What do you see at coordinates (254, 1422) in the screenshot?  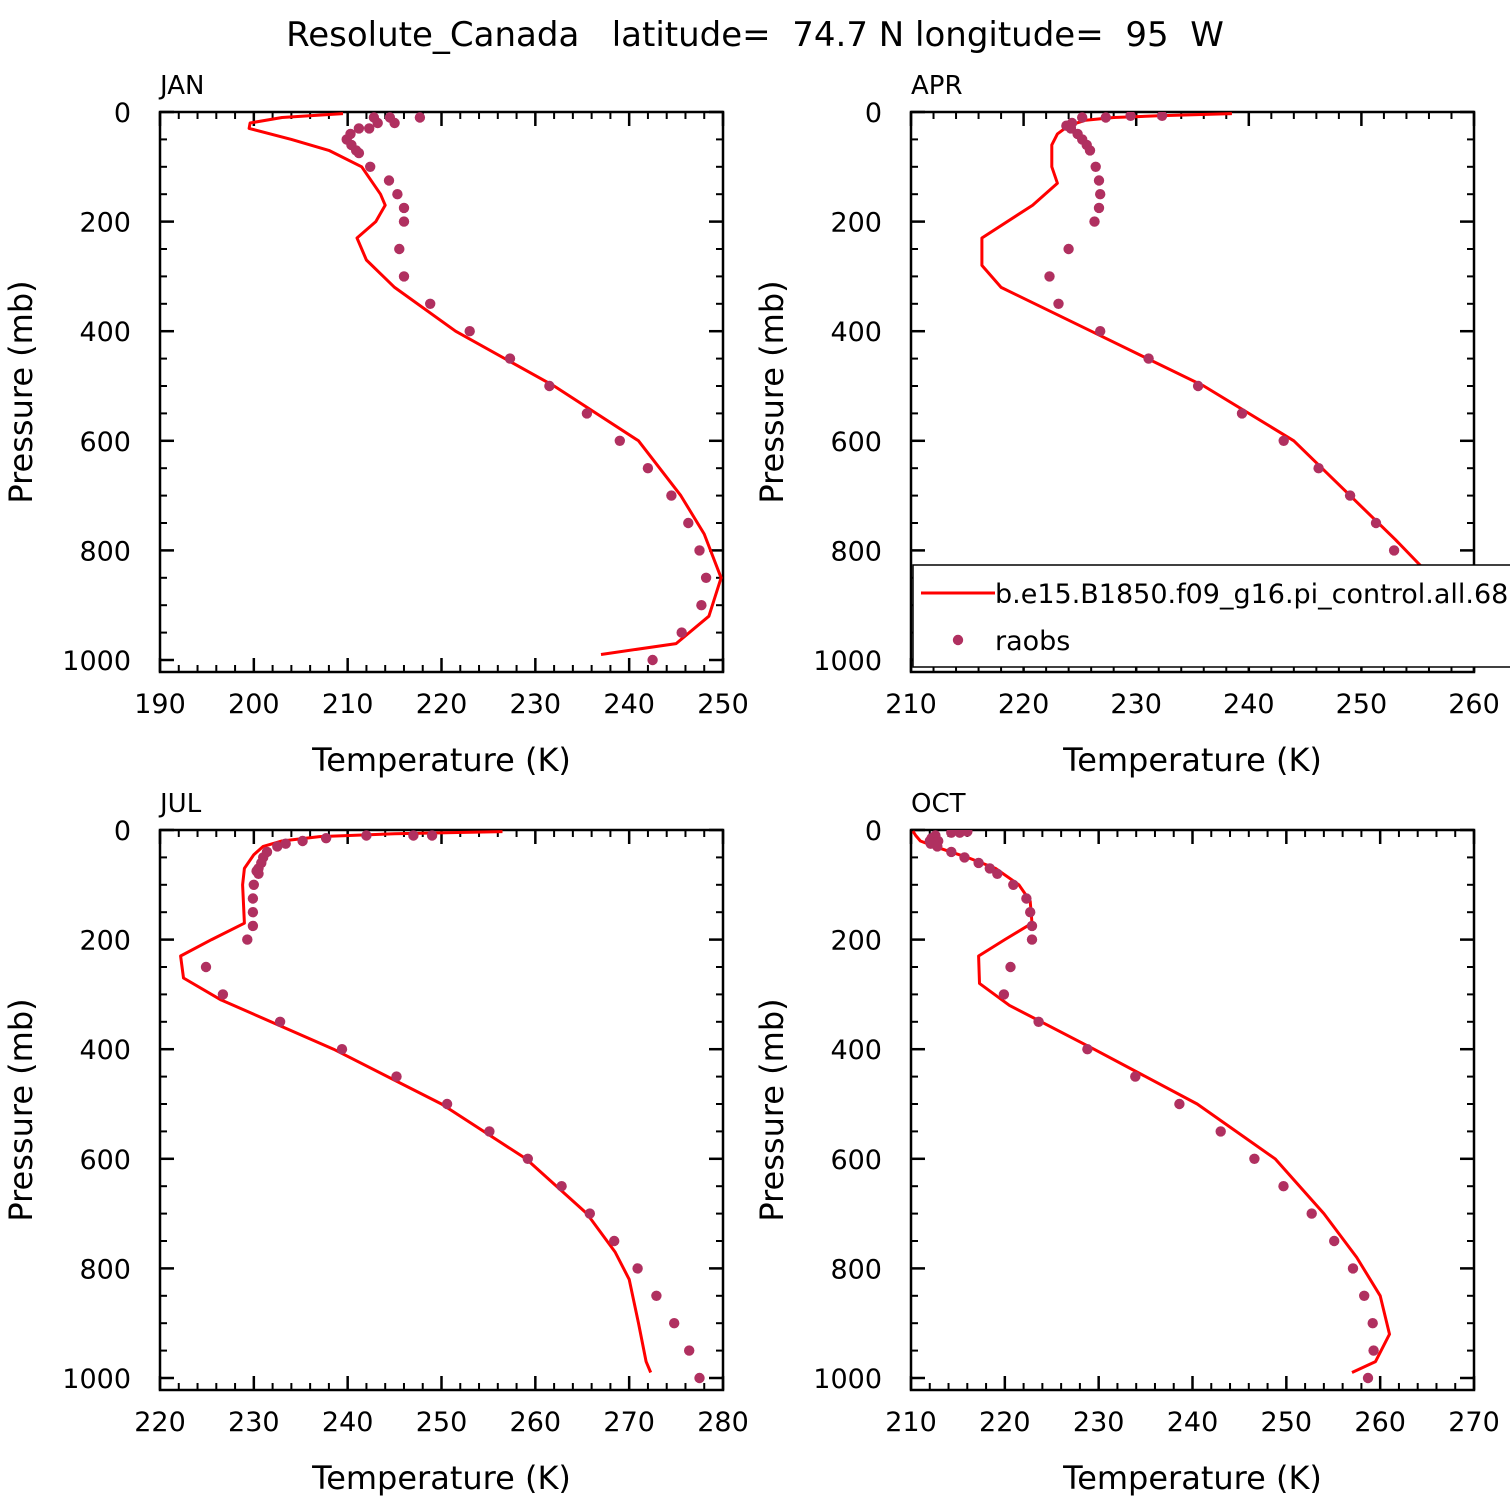 I see `x-tick-label: 230` at bounding box center [254, 1422].